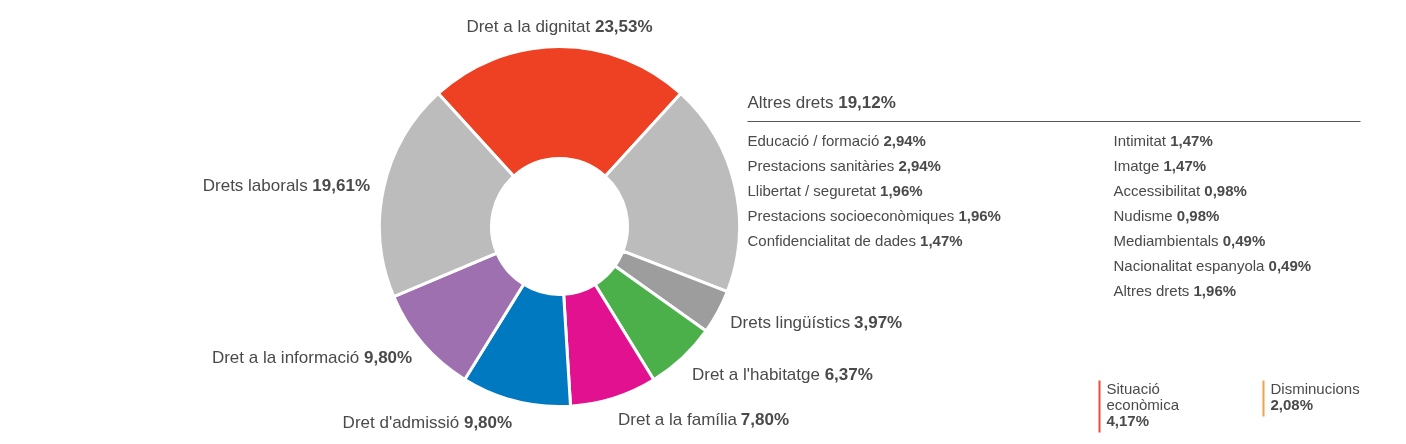 Image resolution: width=1406 pixels, height=444 pixels. I want to click on text: Nudisme 0,98%, so click(1166, 215).